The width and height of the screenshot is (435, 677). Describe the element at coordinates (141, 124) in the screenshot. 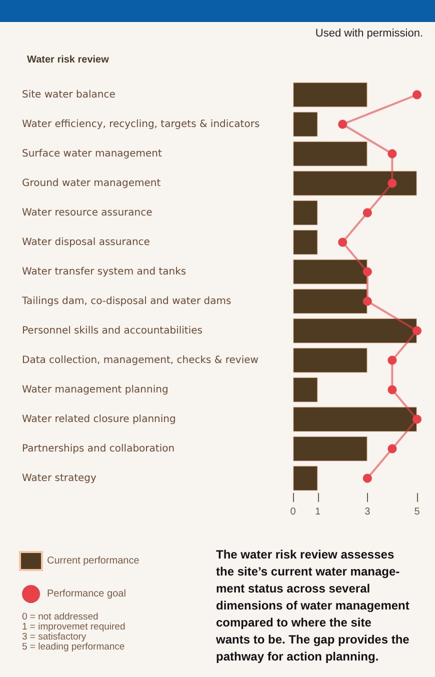

I see `y-tick-label: Water efficiency, recycling, targets & indicators` at that location.